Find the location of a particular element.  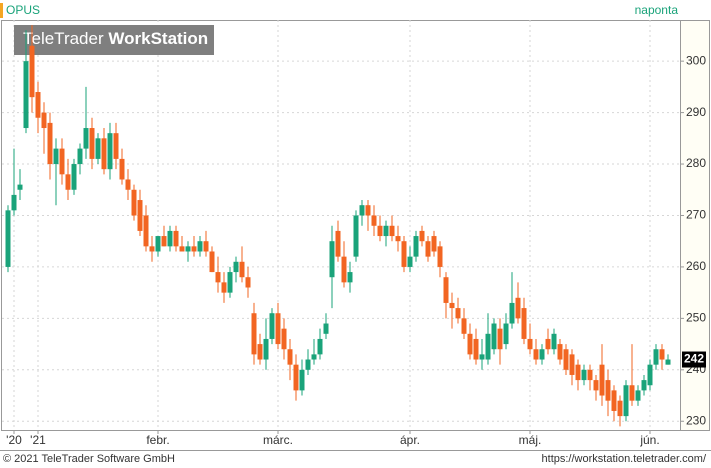

y-tick-label: 270 is located at coordinates (696, 215).